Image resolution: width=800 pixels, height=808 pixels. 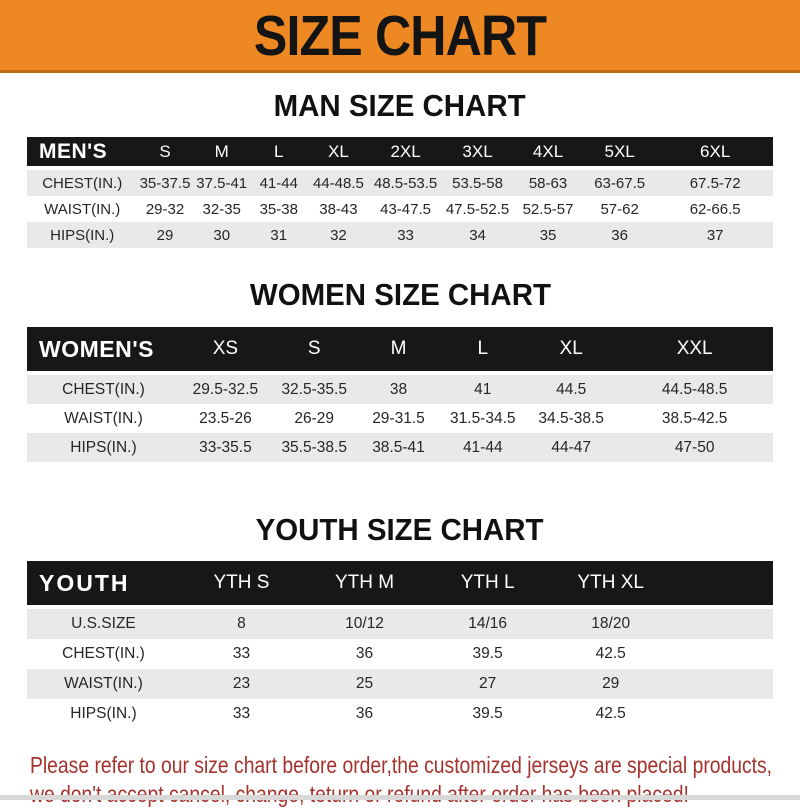 I want to click on size-value-cell: 43-47.5, so click(x=405, y=209).